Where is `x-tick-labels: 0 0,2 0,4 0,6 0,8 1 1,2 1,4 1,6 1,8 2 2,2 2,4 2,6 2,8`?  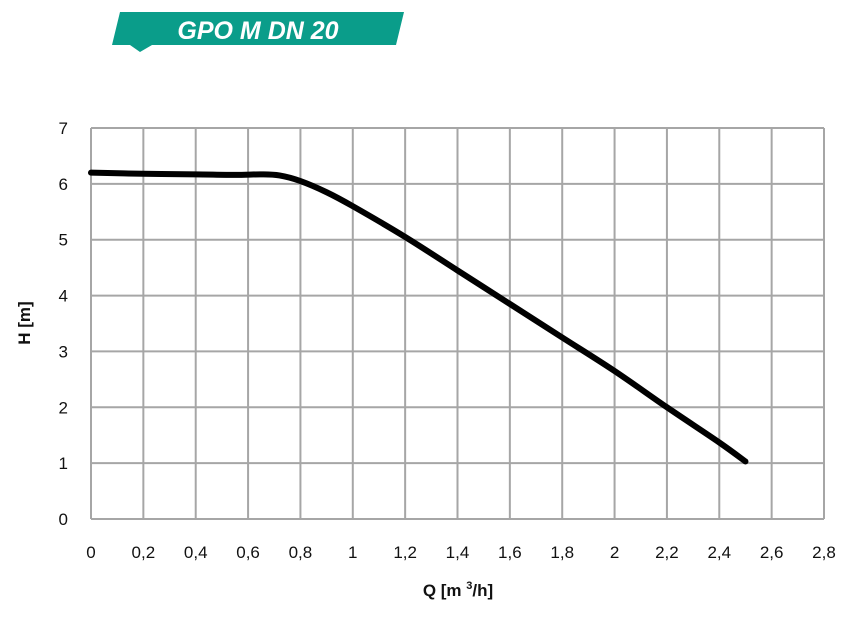
x-tick-labels: 0 0,2 0,4 0,6 0,8 1 1,2 1,4 1,6 1,8 2 2,2 2,4 2,6 2,8 is located at coordinates (461, 552).